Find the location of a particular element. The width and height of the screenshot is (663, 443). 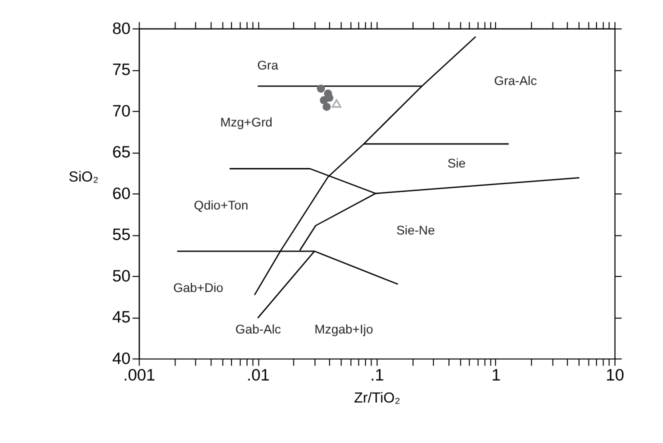

y-axis-title: SiO₂ is located at coordinates (83, 177).